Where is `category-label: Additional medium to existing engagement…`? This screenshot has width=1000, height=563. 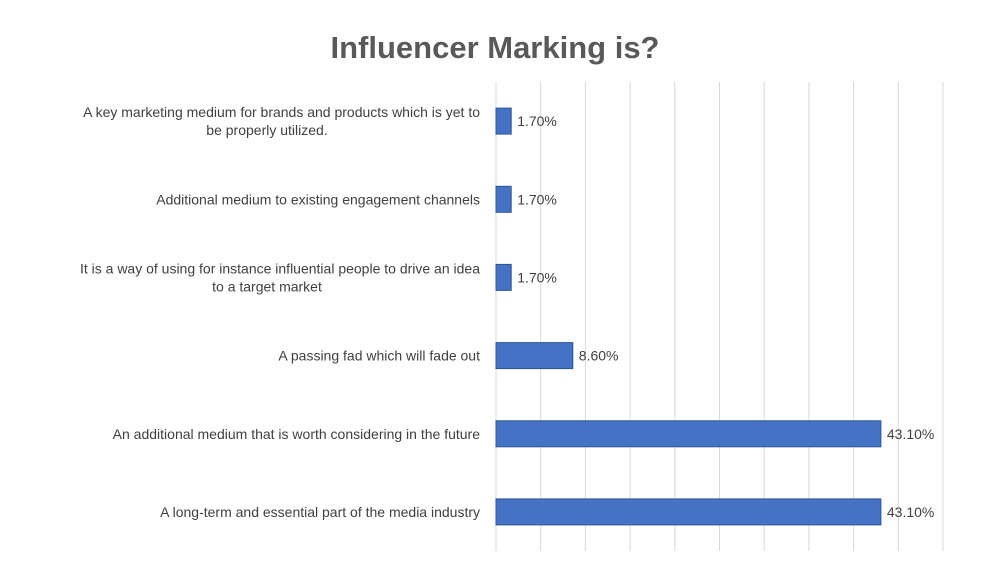 category-label: Additional medium to existing engagement… is located at coordinates (318, 199).